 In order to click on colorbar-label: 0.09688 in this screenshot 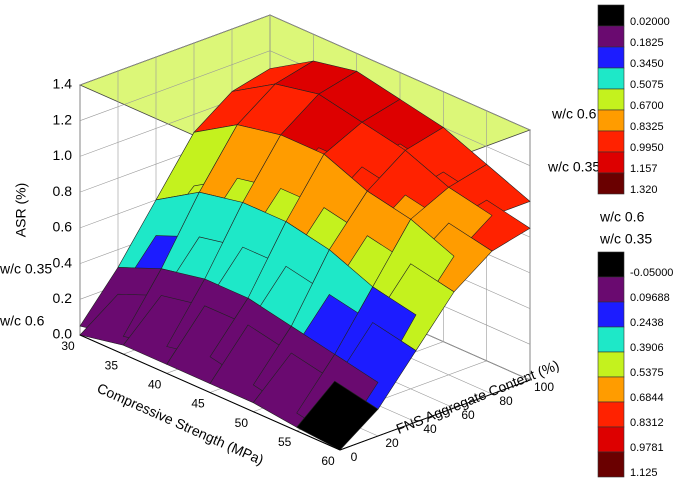, I will do `click(650, 298)`.